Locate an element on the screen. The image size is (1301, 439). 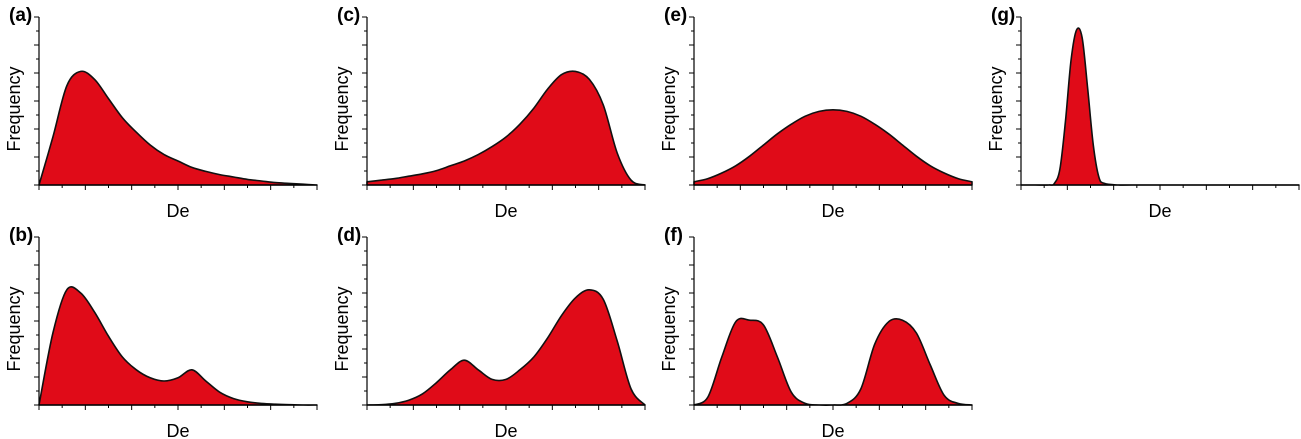
panel-b: (b) De Frequency is located at coordinates (161, 332).